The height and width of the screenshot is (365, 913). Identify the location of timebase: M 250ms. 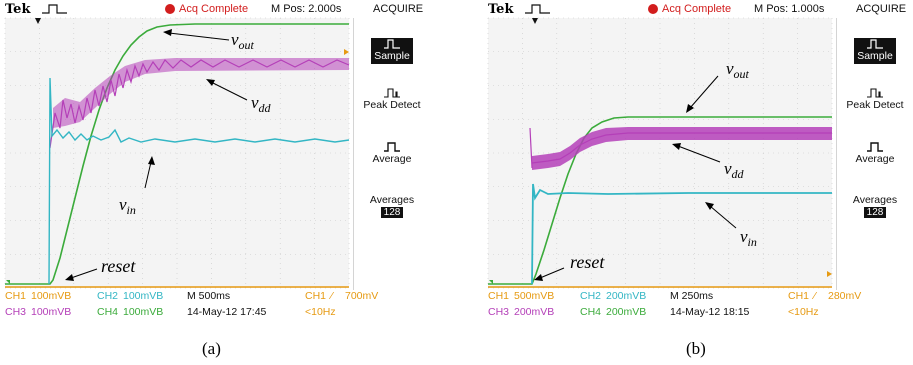
(692, 296).